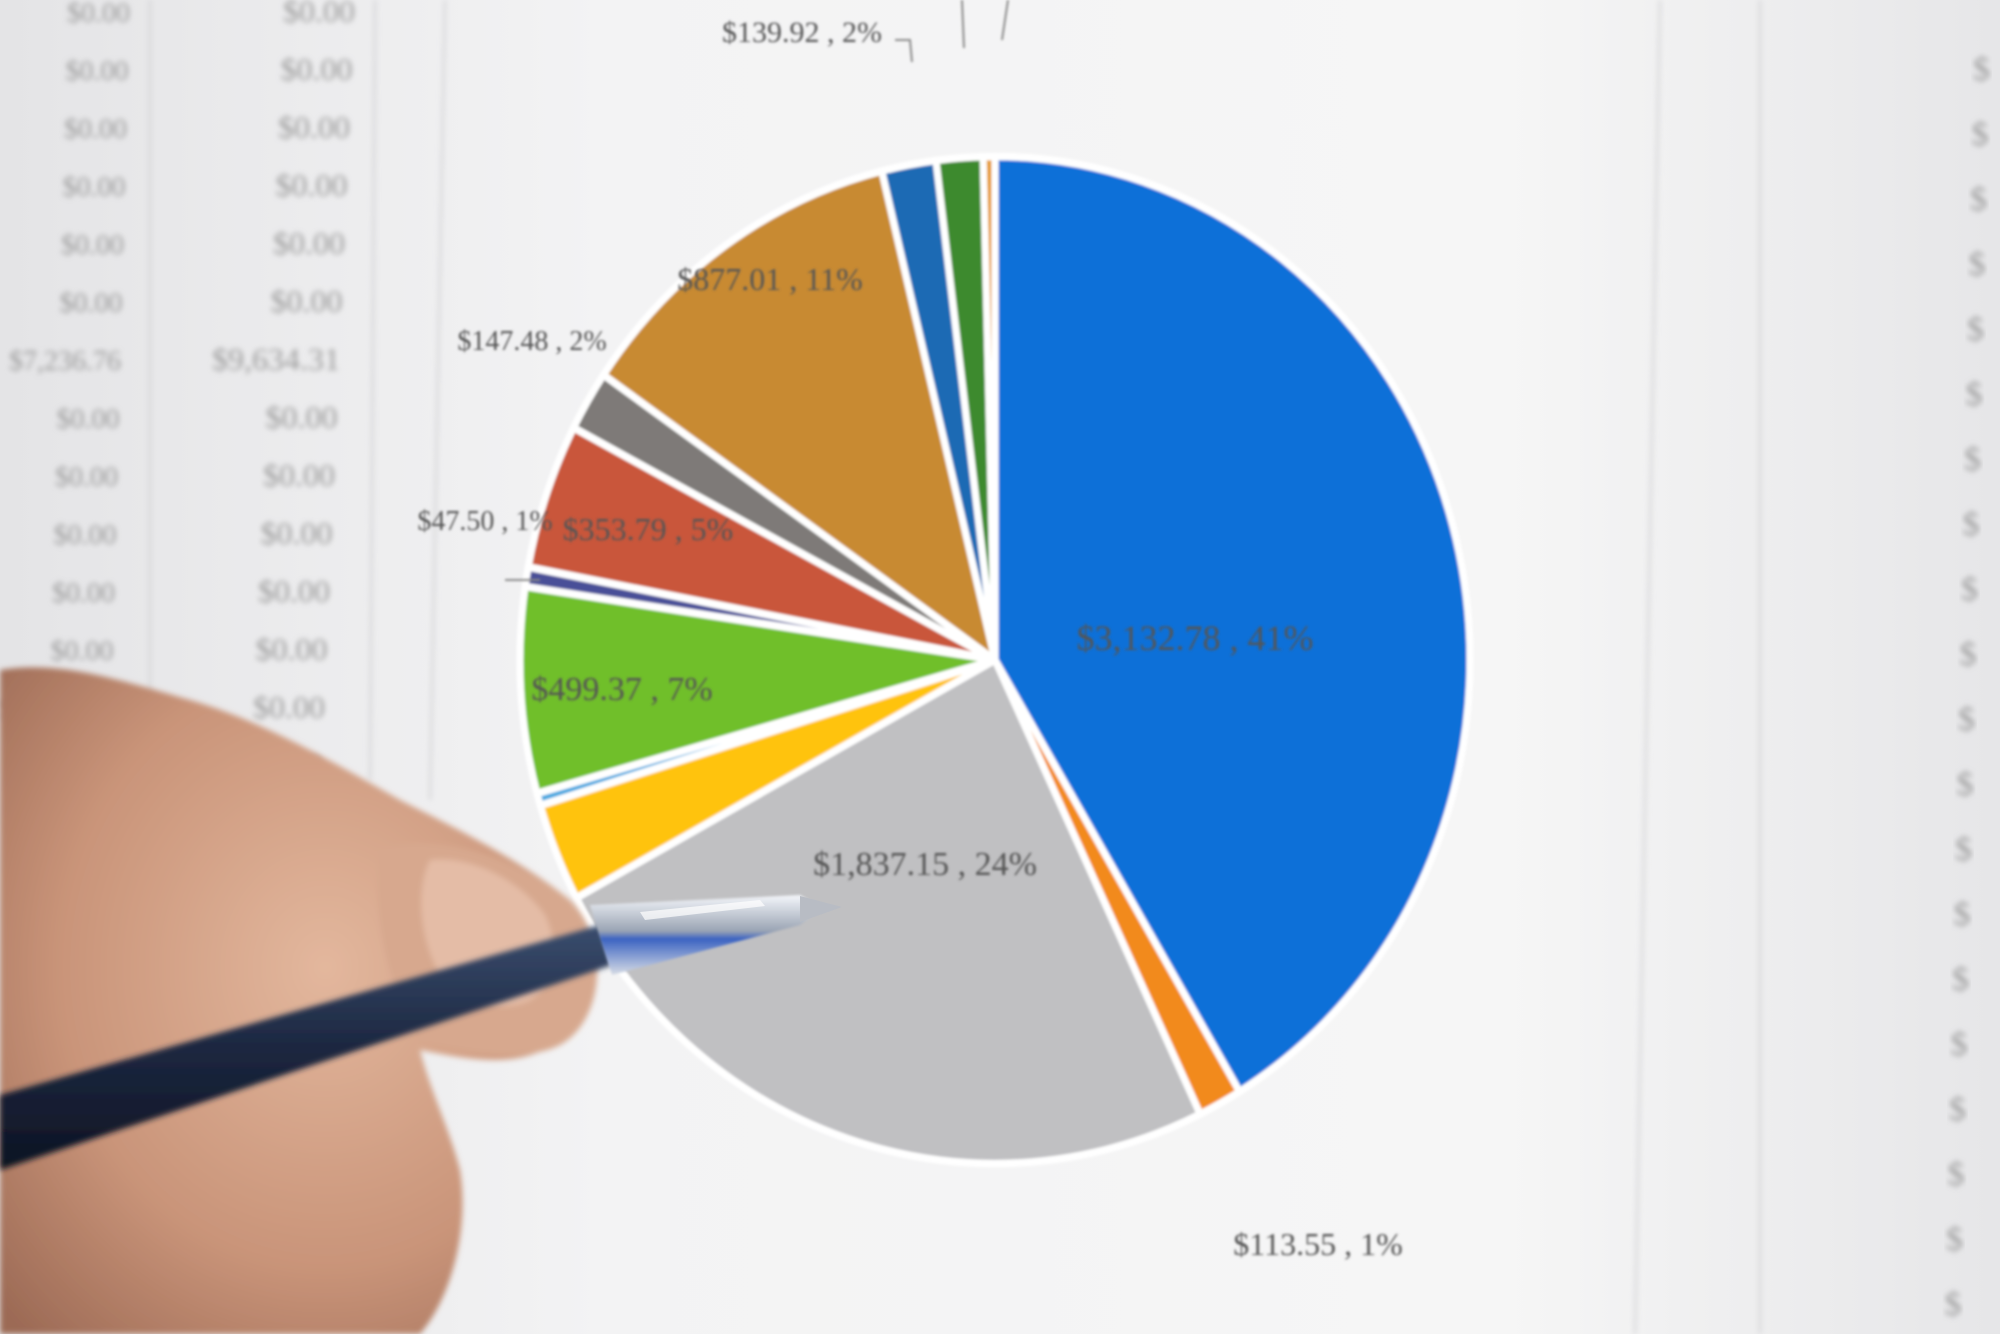 Image resolution: width=2000 pixels, height=1334 pixels. What do you see at coordinates (802, 32) in the screenshot?
I see `slice-label: $139.92 , 2%` at bounding box center [802, 32].